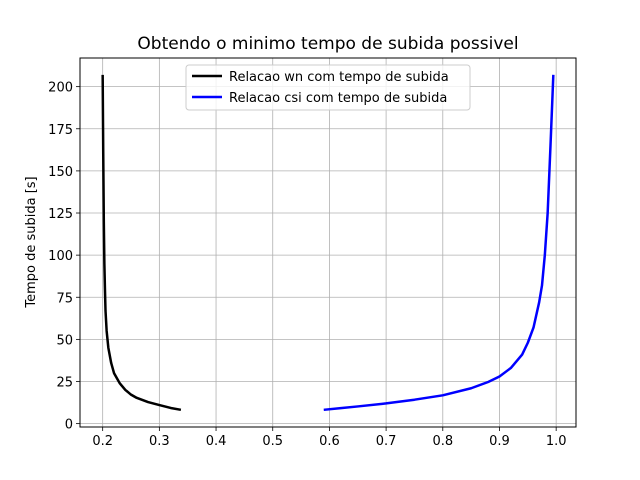 The image size is (640, 480). What do you see at coordinates (216, 441) in the screenshot?
I see `x-tick-label: 0.4` at bounding box center [216, 441].